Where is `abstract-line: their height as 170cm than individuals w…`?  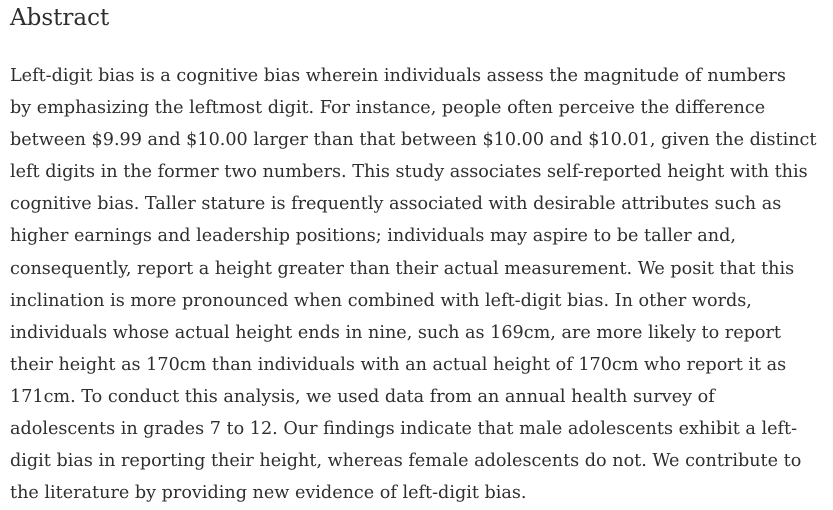
abstract-line: their height as 170cm than individuals w… is located at coordinates (398, 364).